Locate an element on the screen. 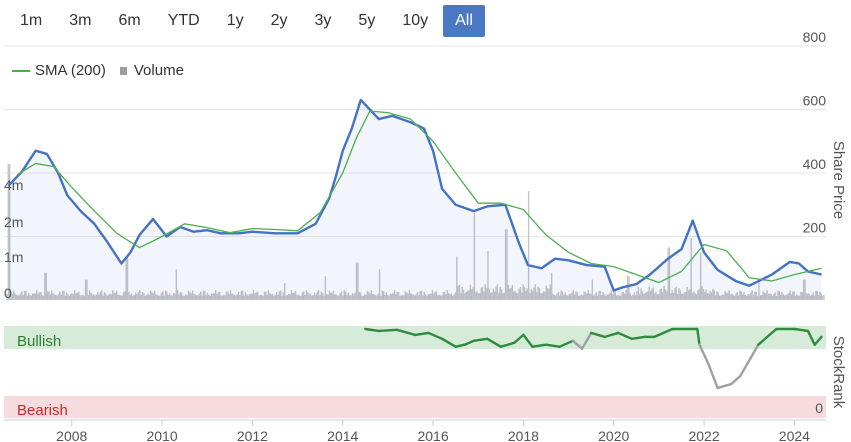  range-button-ytd: YTD is located at coordinates (183, 20).